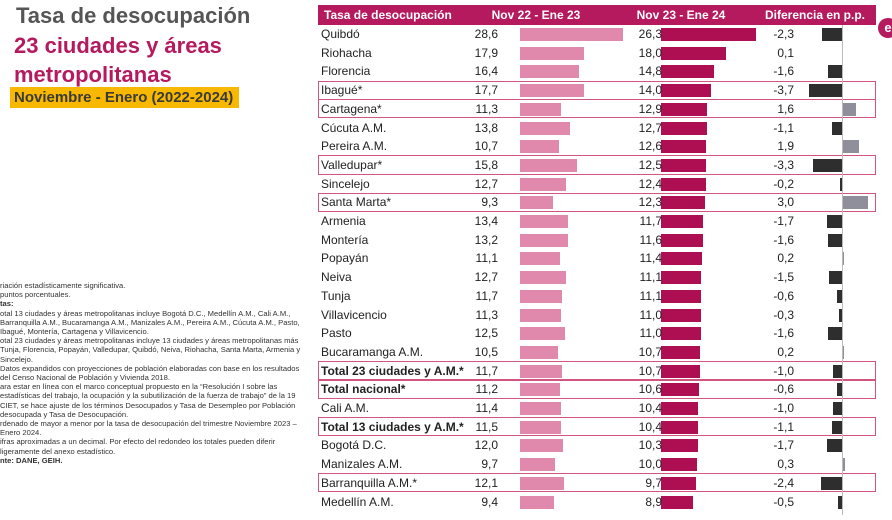  What do you see at coordinates (785, 52) in the screenshot?
I see `value-diff: 0,1` at bounding box center [785, 52].